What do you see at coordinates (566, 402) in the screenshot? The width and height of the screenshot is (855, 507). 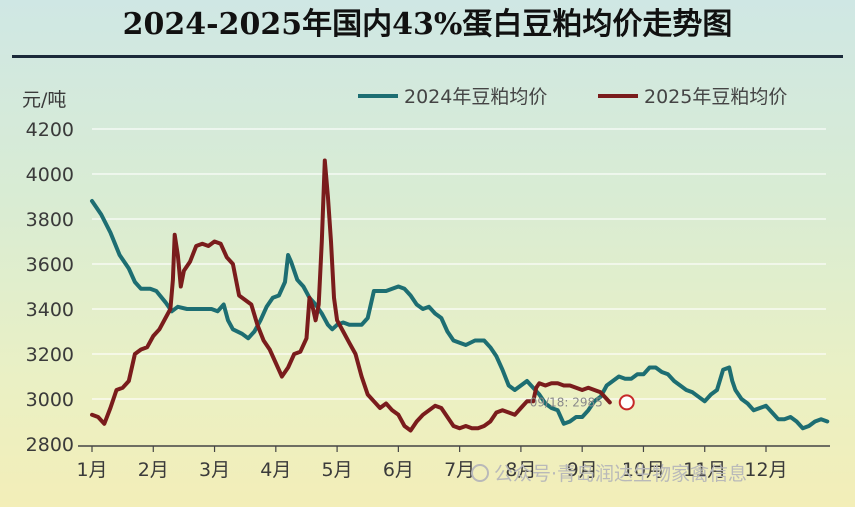 I see `annotation-label: 09/18: 2985` at bounding box center [566, 402].